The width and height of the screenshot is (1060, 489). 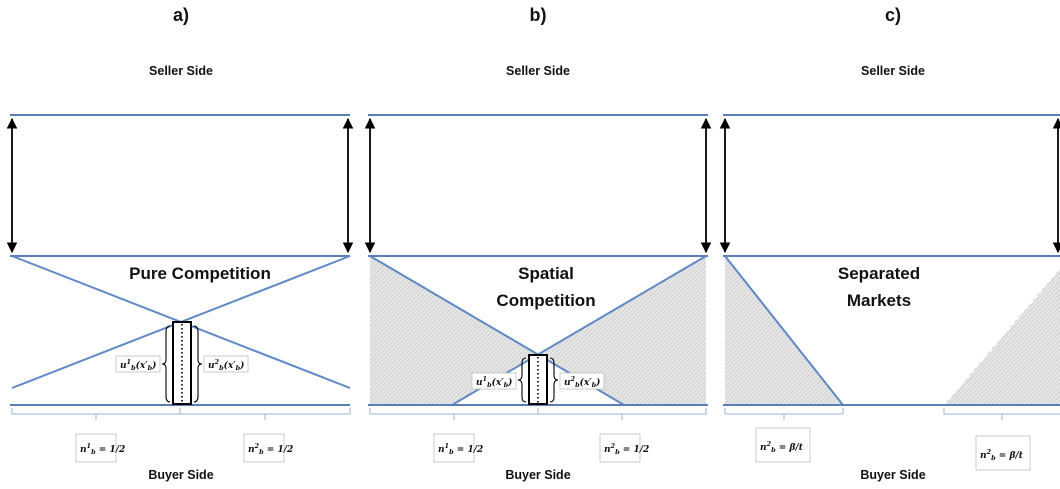 What do you see at coordinates (784, 330) in the screenshot?
I see `panel-c-diagonal-left` at bounding box center [784, 330].